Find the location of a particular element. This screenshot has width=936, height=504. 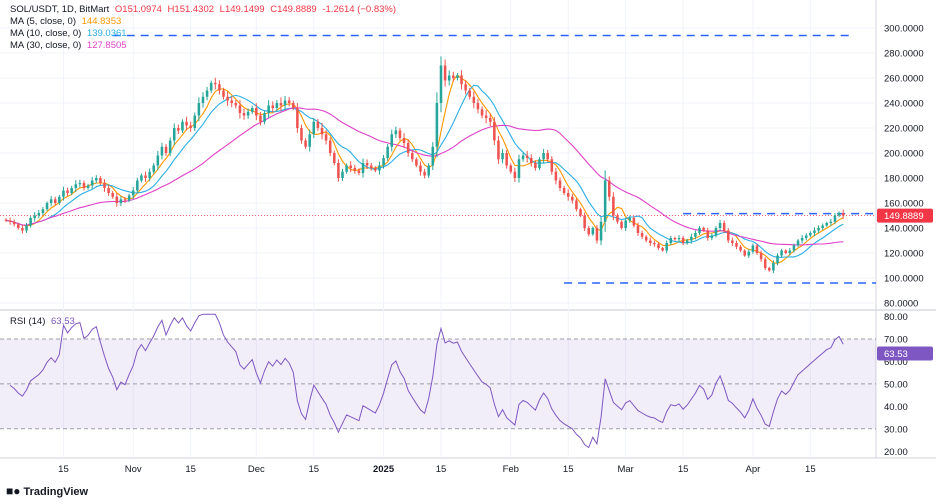

value-badges: 149.8889 63.53 is located at coordinates (905, 284).